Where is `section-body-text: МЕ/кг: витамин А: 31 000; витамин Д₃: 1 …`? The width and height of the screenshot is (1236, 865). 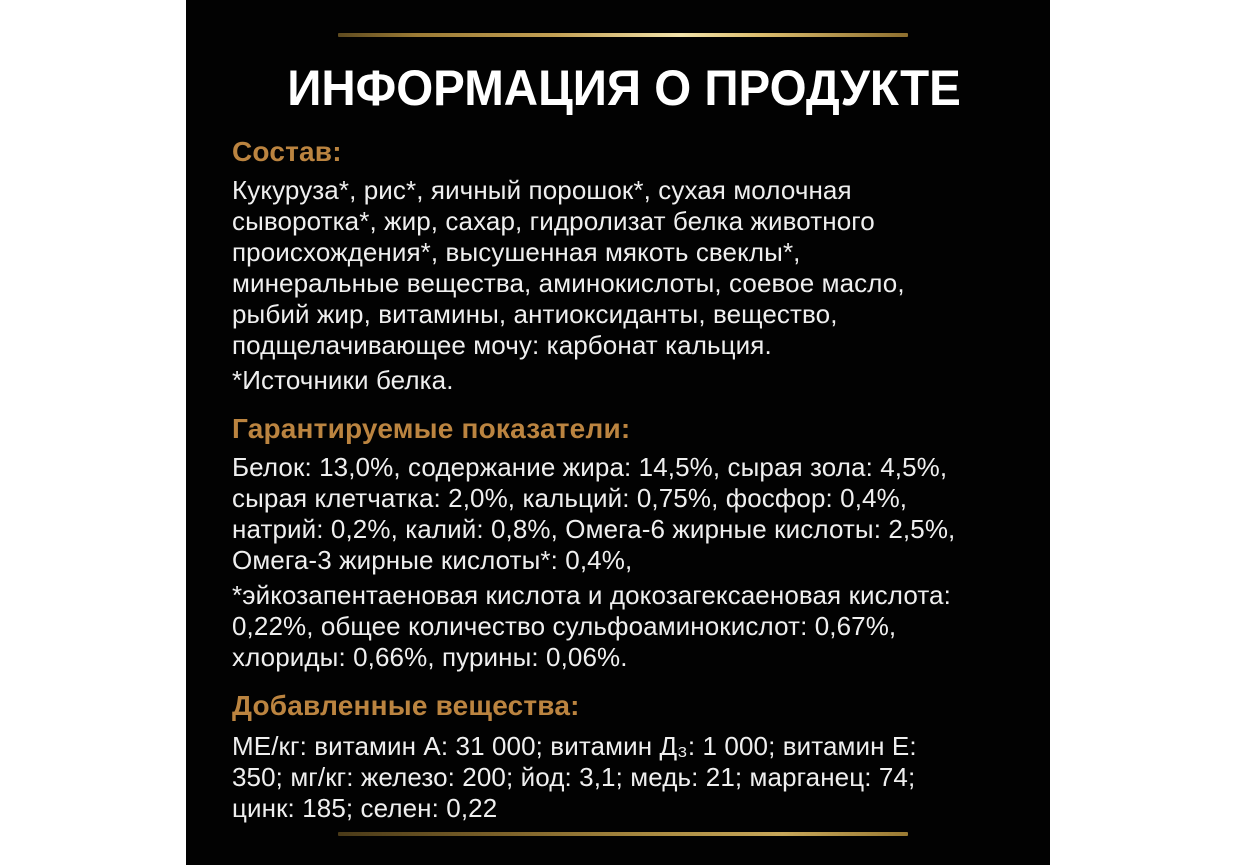 section-body-text: МЕ/кг: витамин А: 31 000; витамин Д₃: 1 … is located at coordinates (574, 777).